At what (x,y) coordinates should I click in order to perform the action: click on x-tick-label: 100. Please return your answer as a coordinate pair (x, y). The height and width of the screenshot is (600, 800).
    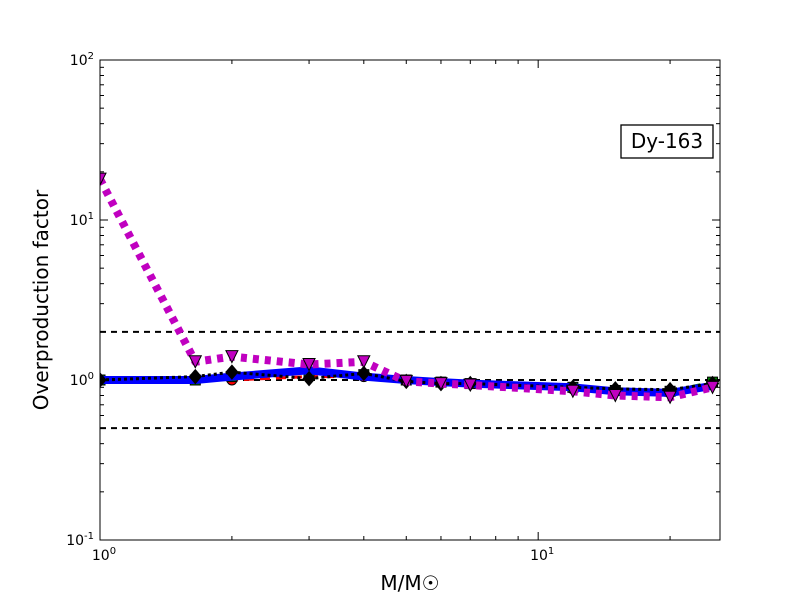
    Looking at the image, I should click on (104, 555).